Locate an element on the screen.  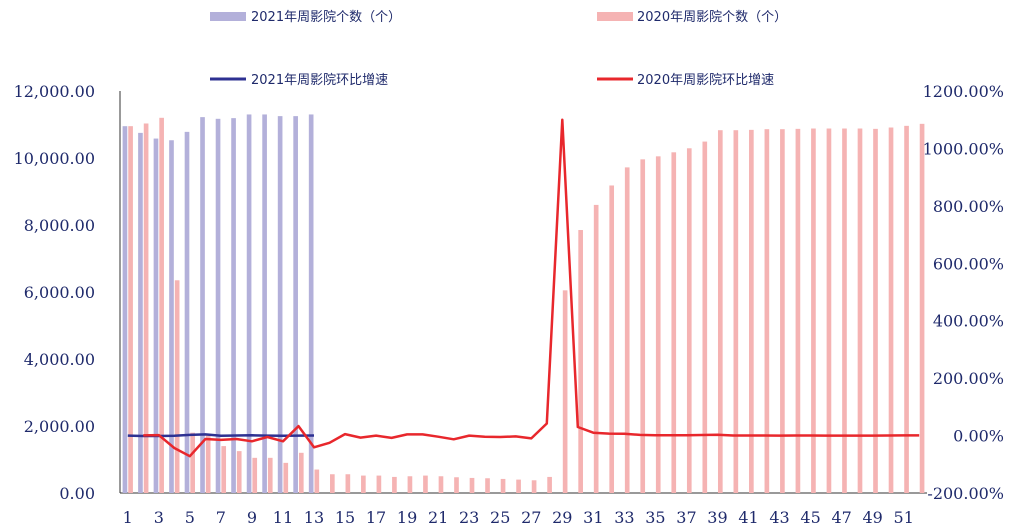
x-tick-label: 5 is located at coordinates (190, 517).